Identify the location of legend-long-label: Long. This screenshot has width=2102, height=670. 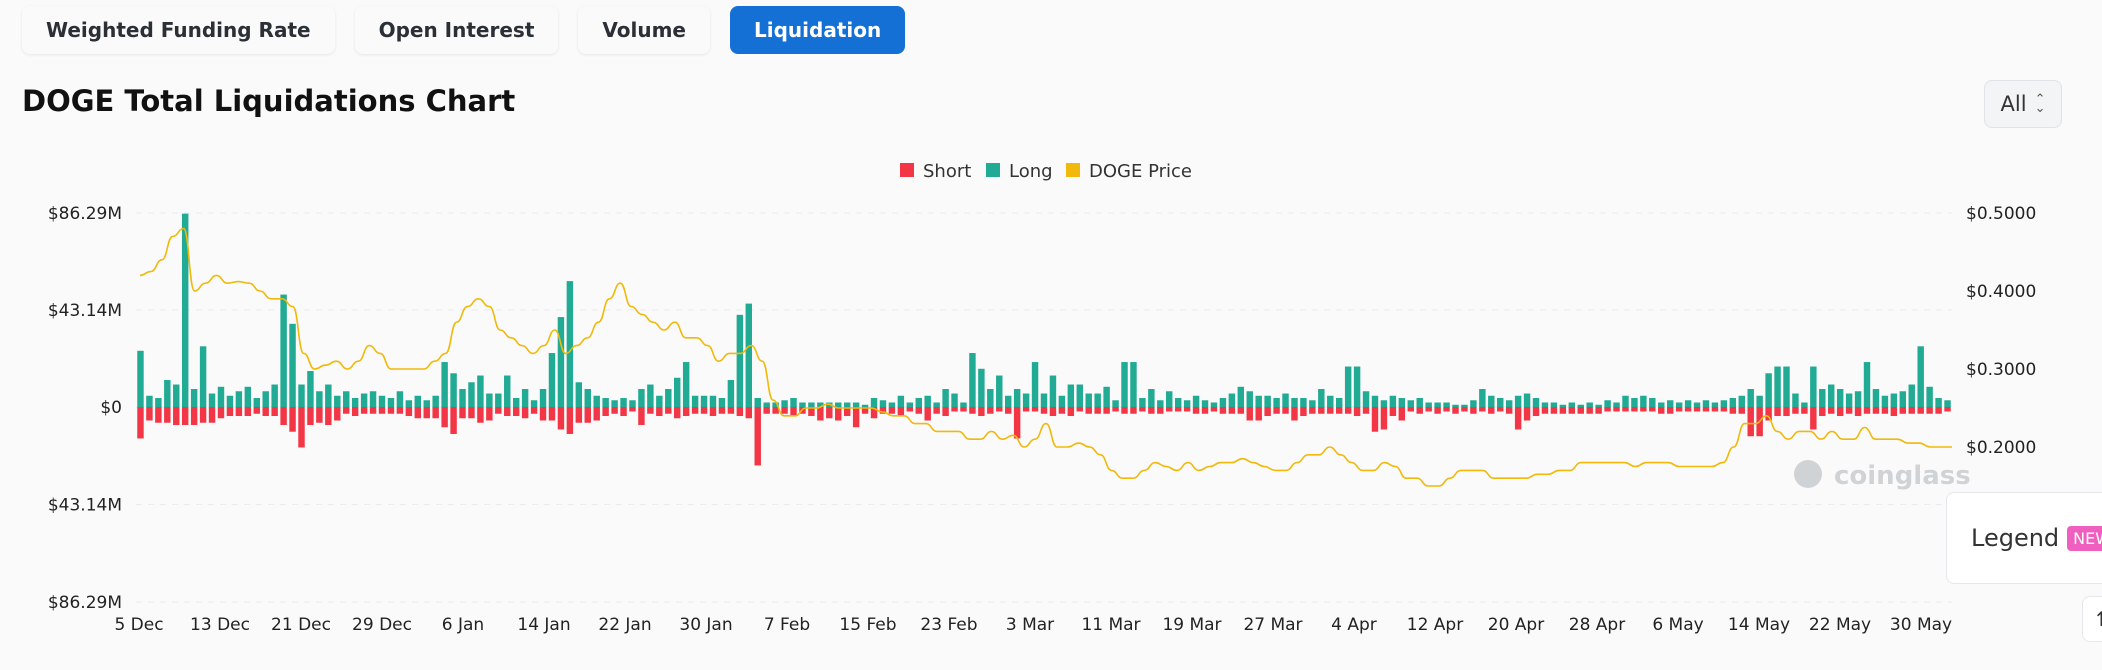
(1031, 171).